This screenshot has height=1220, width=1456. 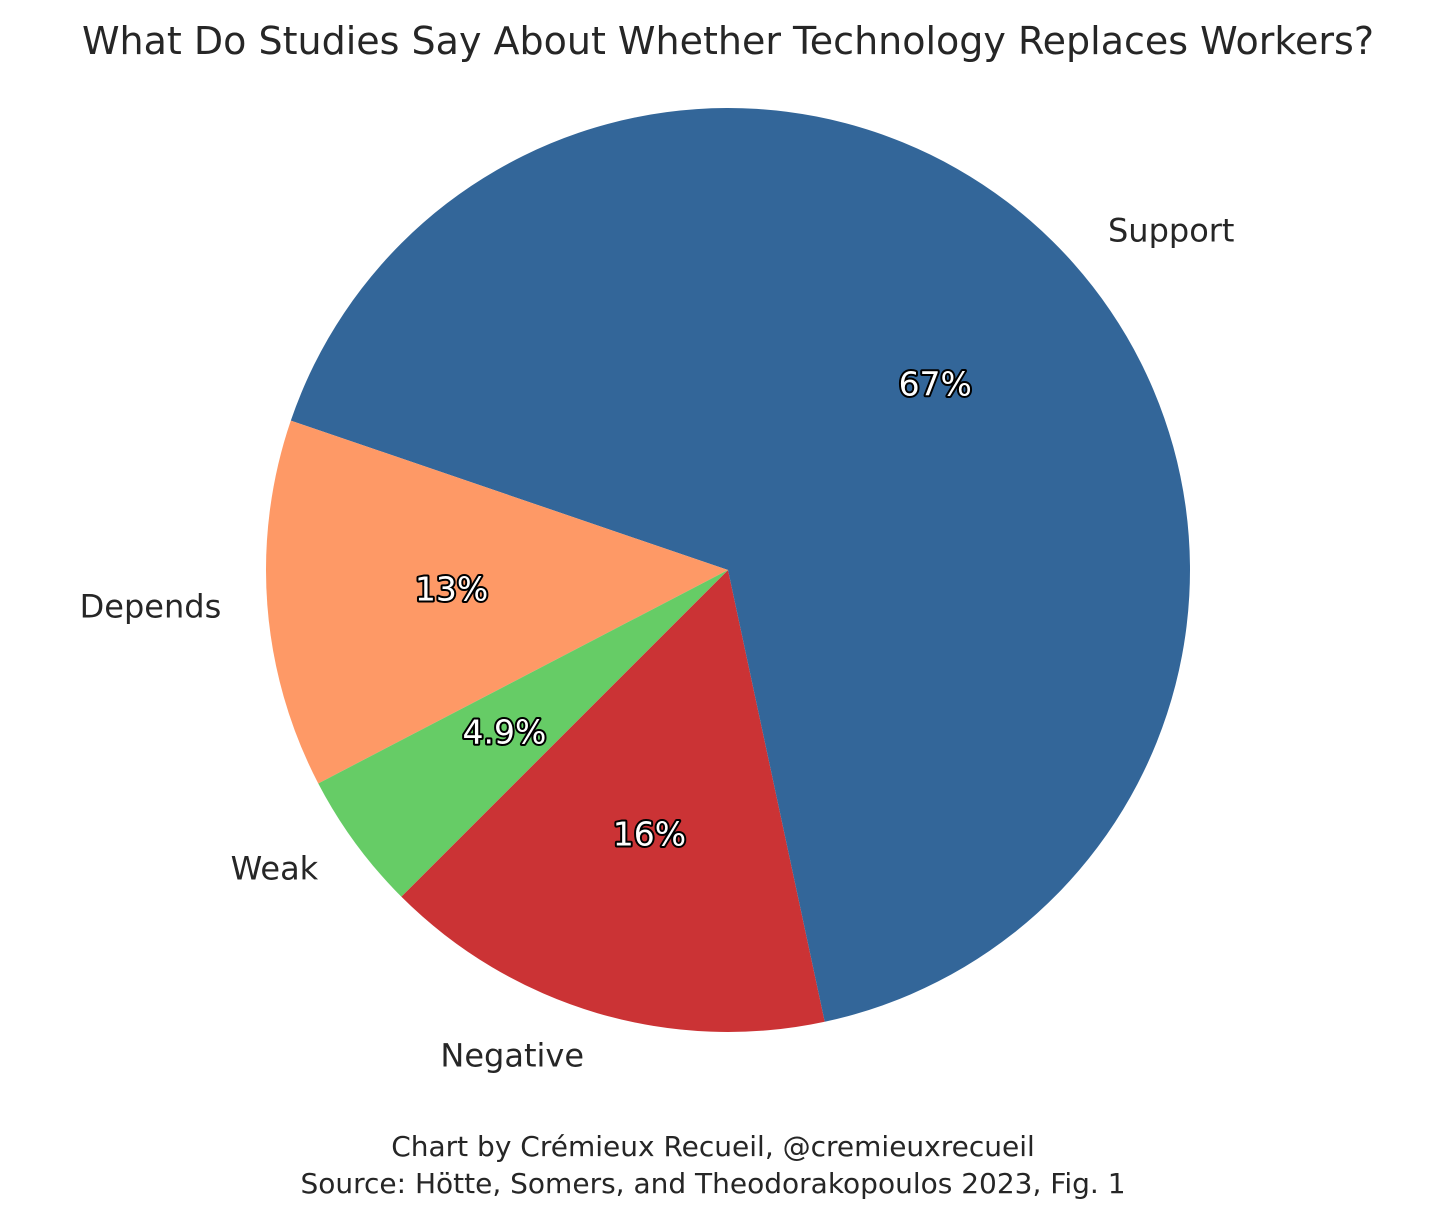 I want to click on slice-label-depends: Depends, so click(x=151, y=606).